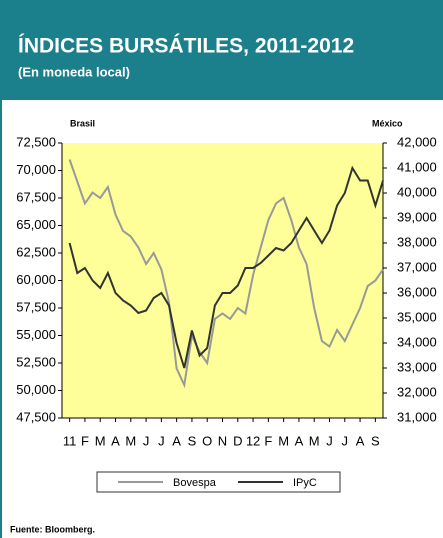  Describe the element at coordinates (36, 224) in the screenshot. I see `y-tick-label: 65,000` at that location.